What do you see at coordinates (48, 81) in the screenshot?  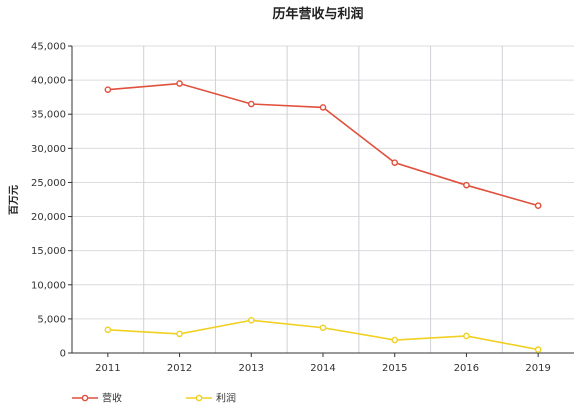 I see `y-tick-label: 40,000` at bounding box center [48, 81].